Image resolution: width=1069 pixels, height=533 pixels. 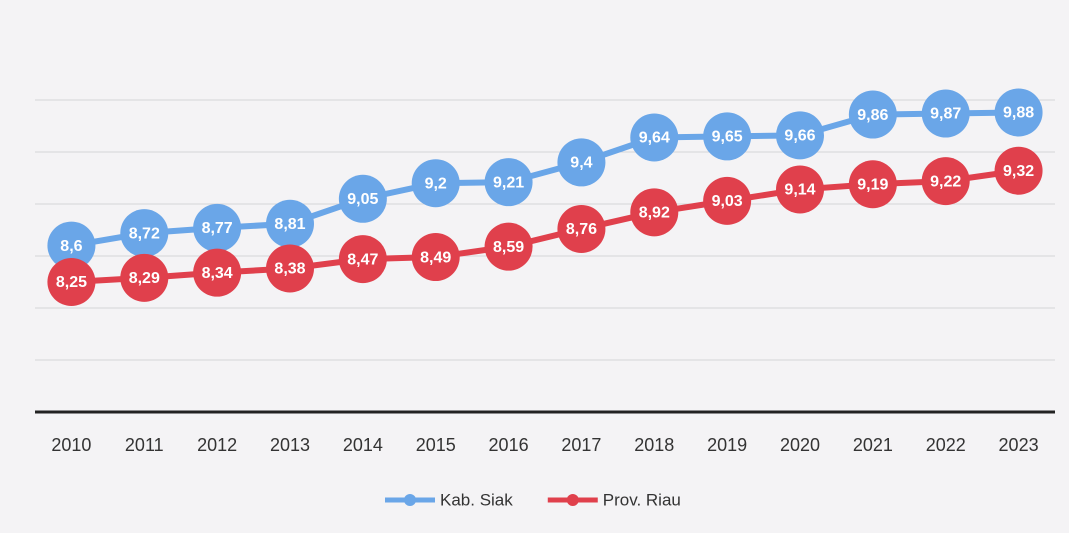 I want to click on data-label: 9,19, so click(x=872, y=184).